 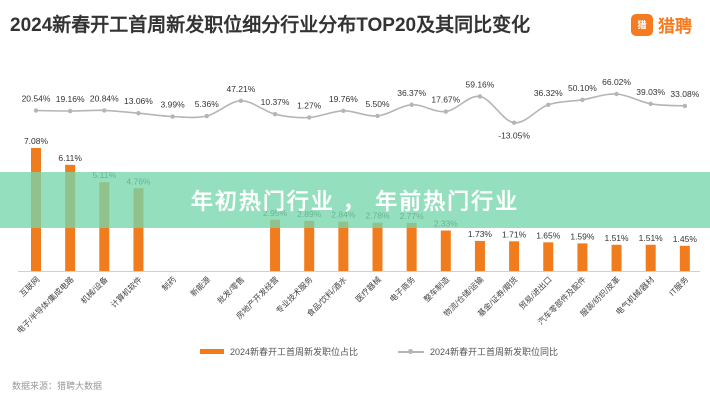 I want to click on bar-data-label: 1.71%, so click(x=514, y=234).